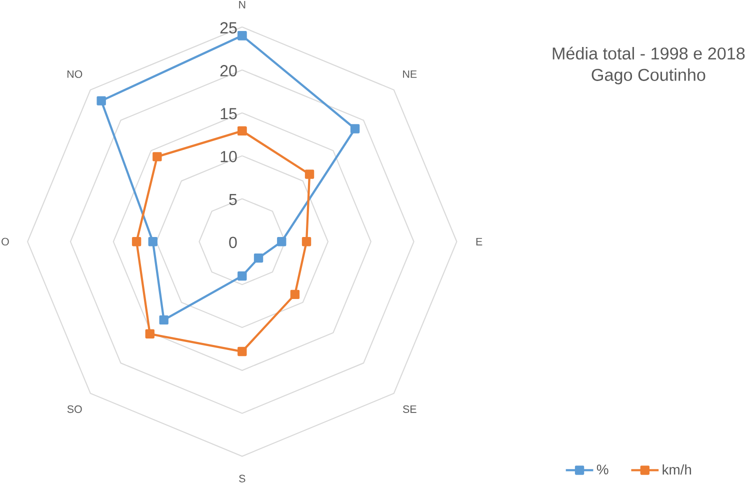 The image size is (749, 483). What do you see at coordinates (228, 70) in the screenshot?
I see `y-tick-label: 20` at bounding box center [228, 70].